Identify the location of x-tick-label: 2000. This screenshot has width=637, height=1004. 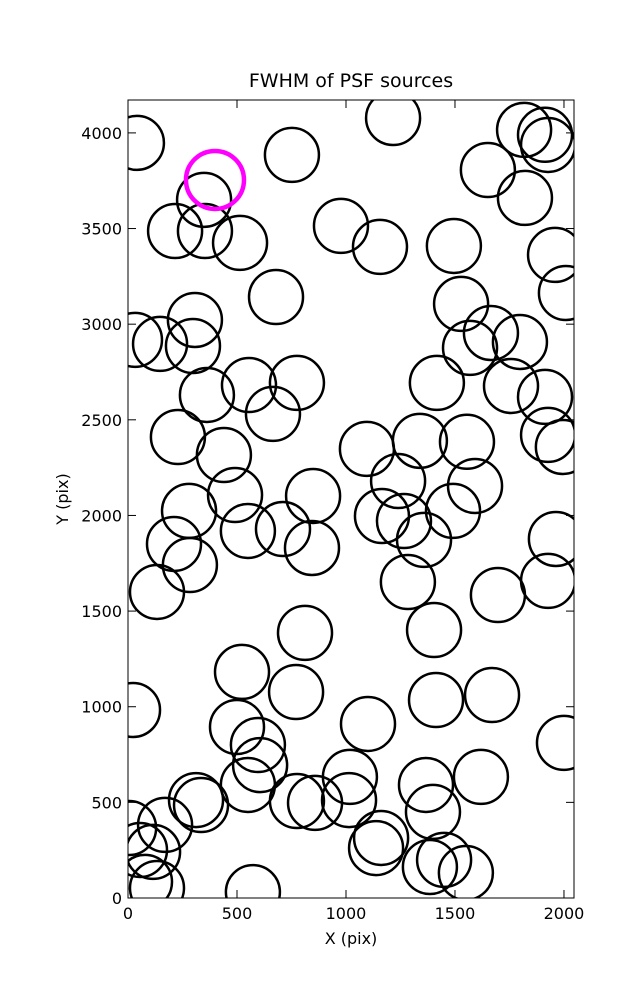
(564, 913).